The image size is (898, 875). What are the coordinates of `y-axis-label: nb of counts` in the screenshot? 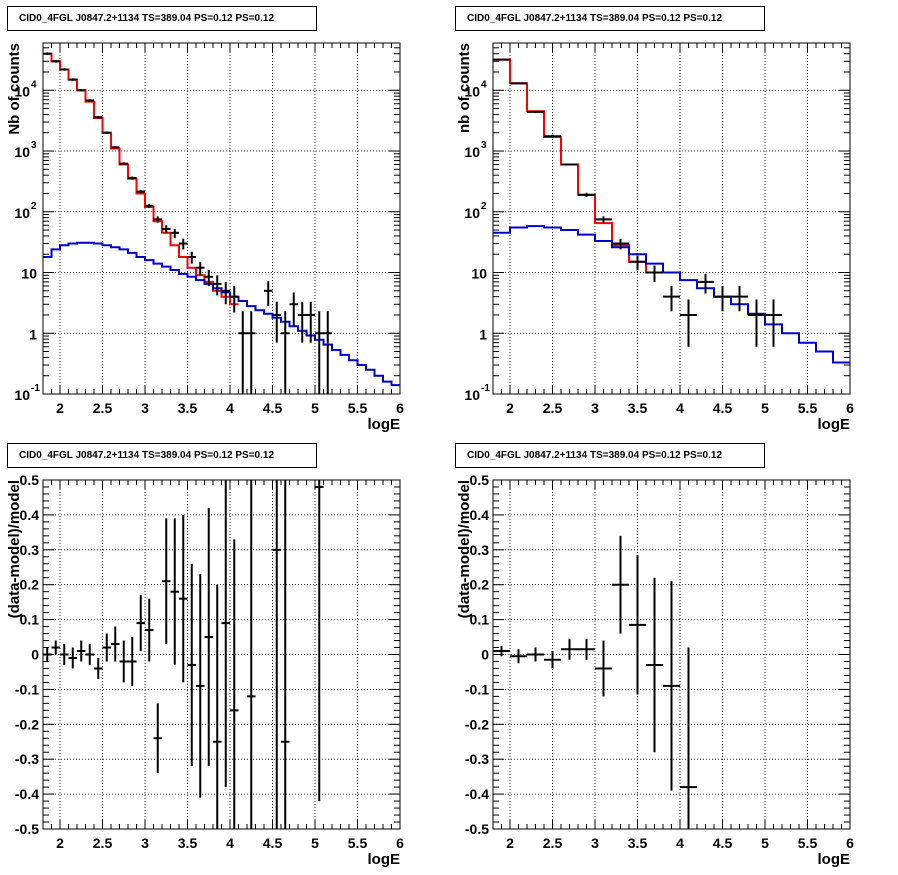 It's located at (464, 88).